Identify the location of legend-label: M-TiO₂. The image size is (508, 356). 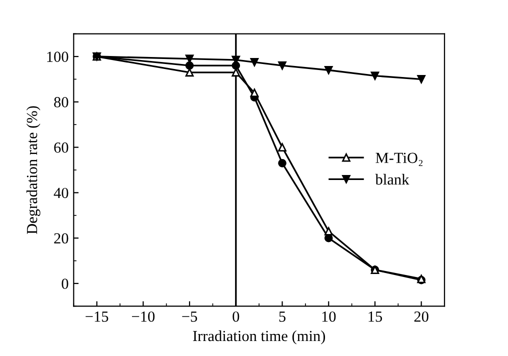
(399, 159).